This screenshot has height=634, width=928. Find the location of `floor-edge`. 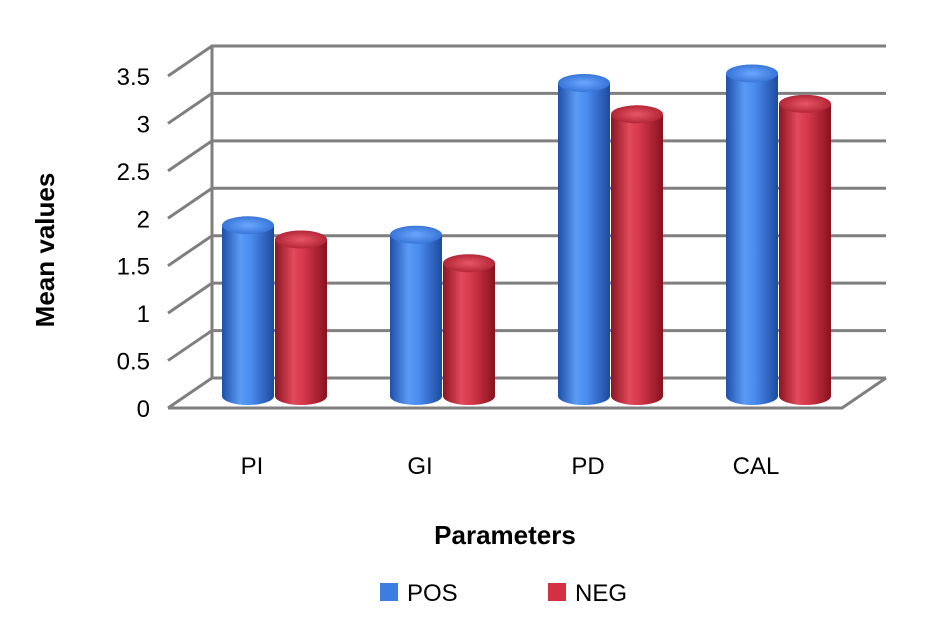

floor-edge is located at coordinates (527, 393).